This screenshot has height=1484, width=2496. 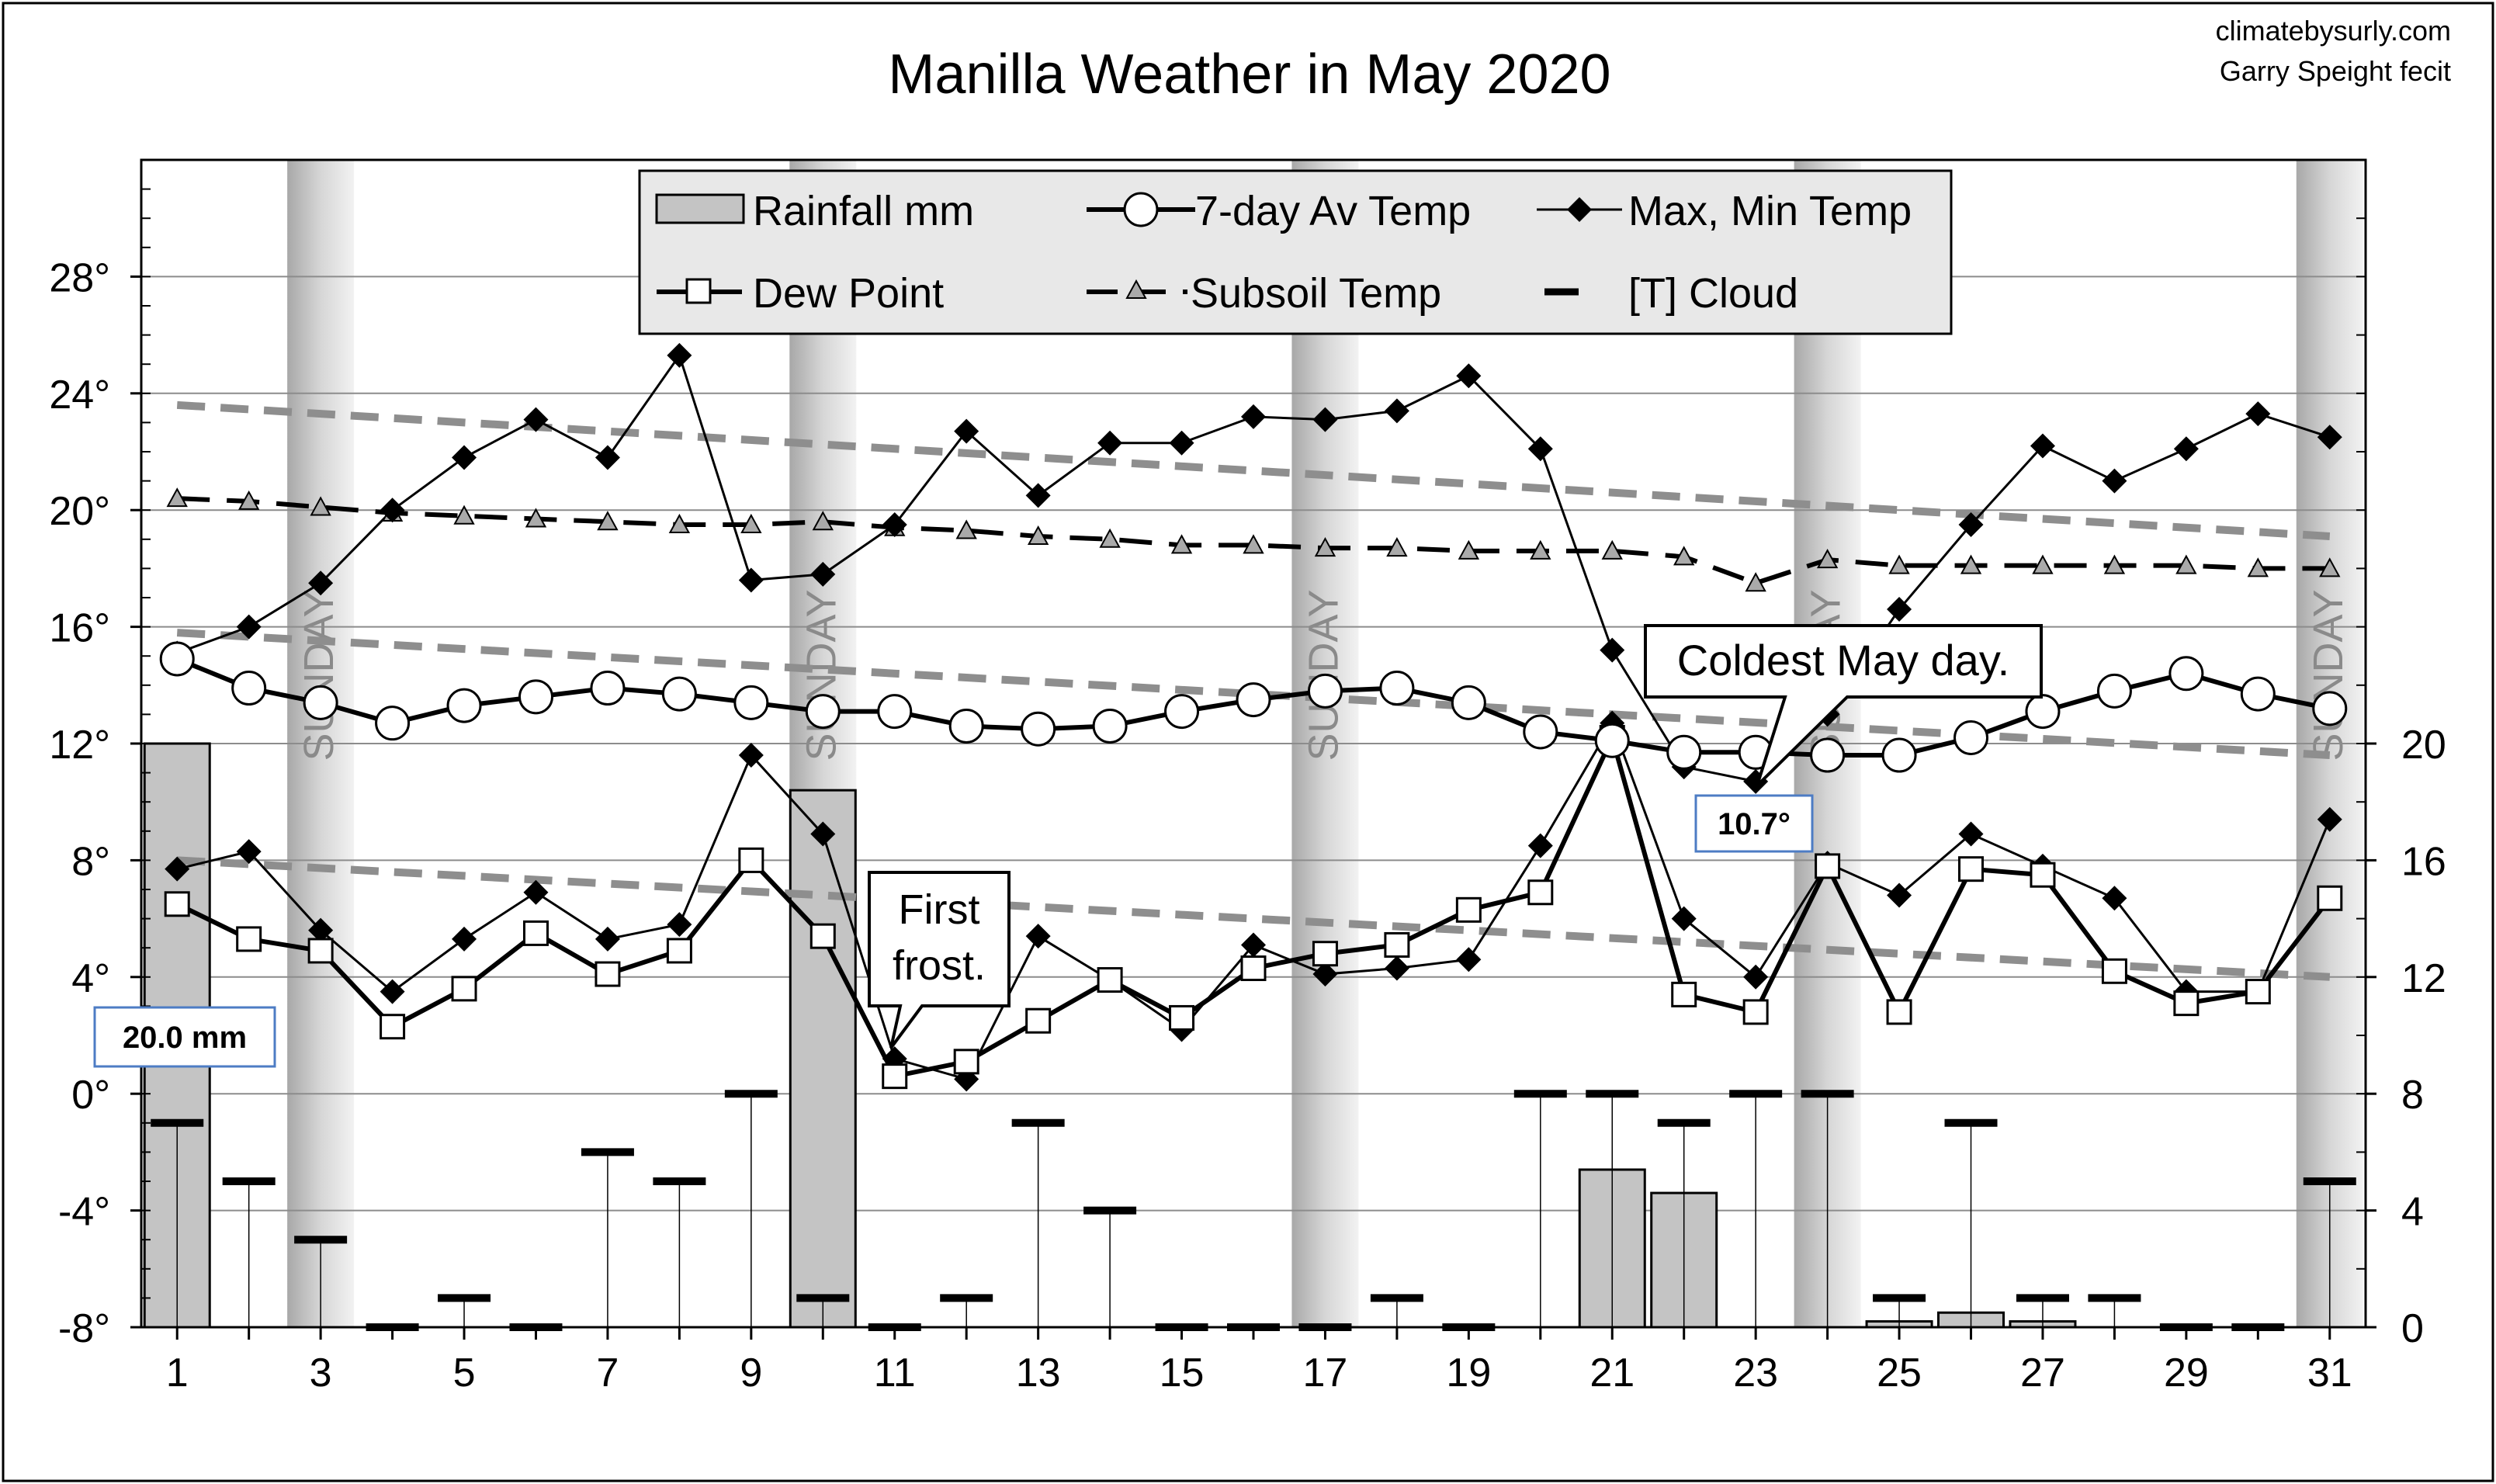 I want to click on legend-subsoil-marker, so click(x=1136, y=289).